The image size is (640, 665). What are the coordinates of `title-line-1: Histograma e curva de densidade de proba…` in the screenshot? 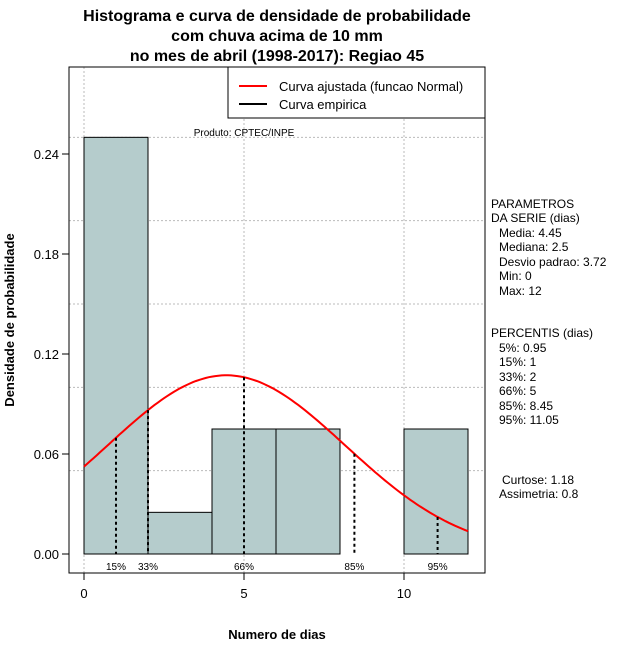 It's located at (277, 16).